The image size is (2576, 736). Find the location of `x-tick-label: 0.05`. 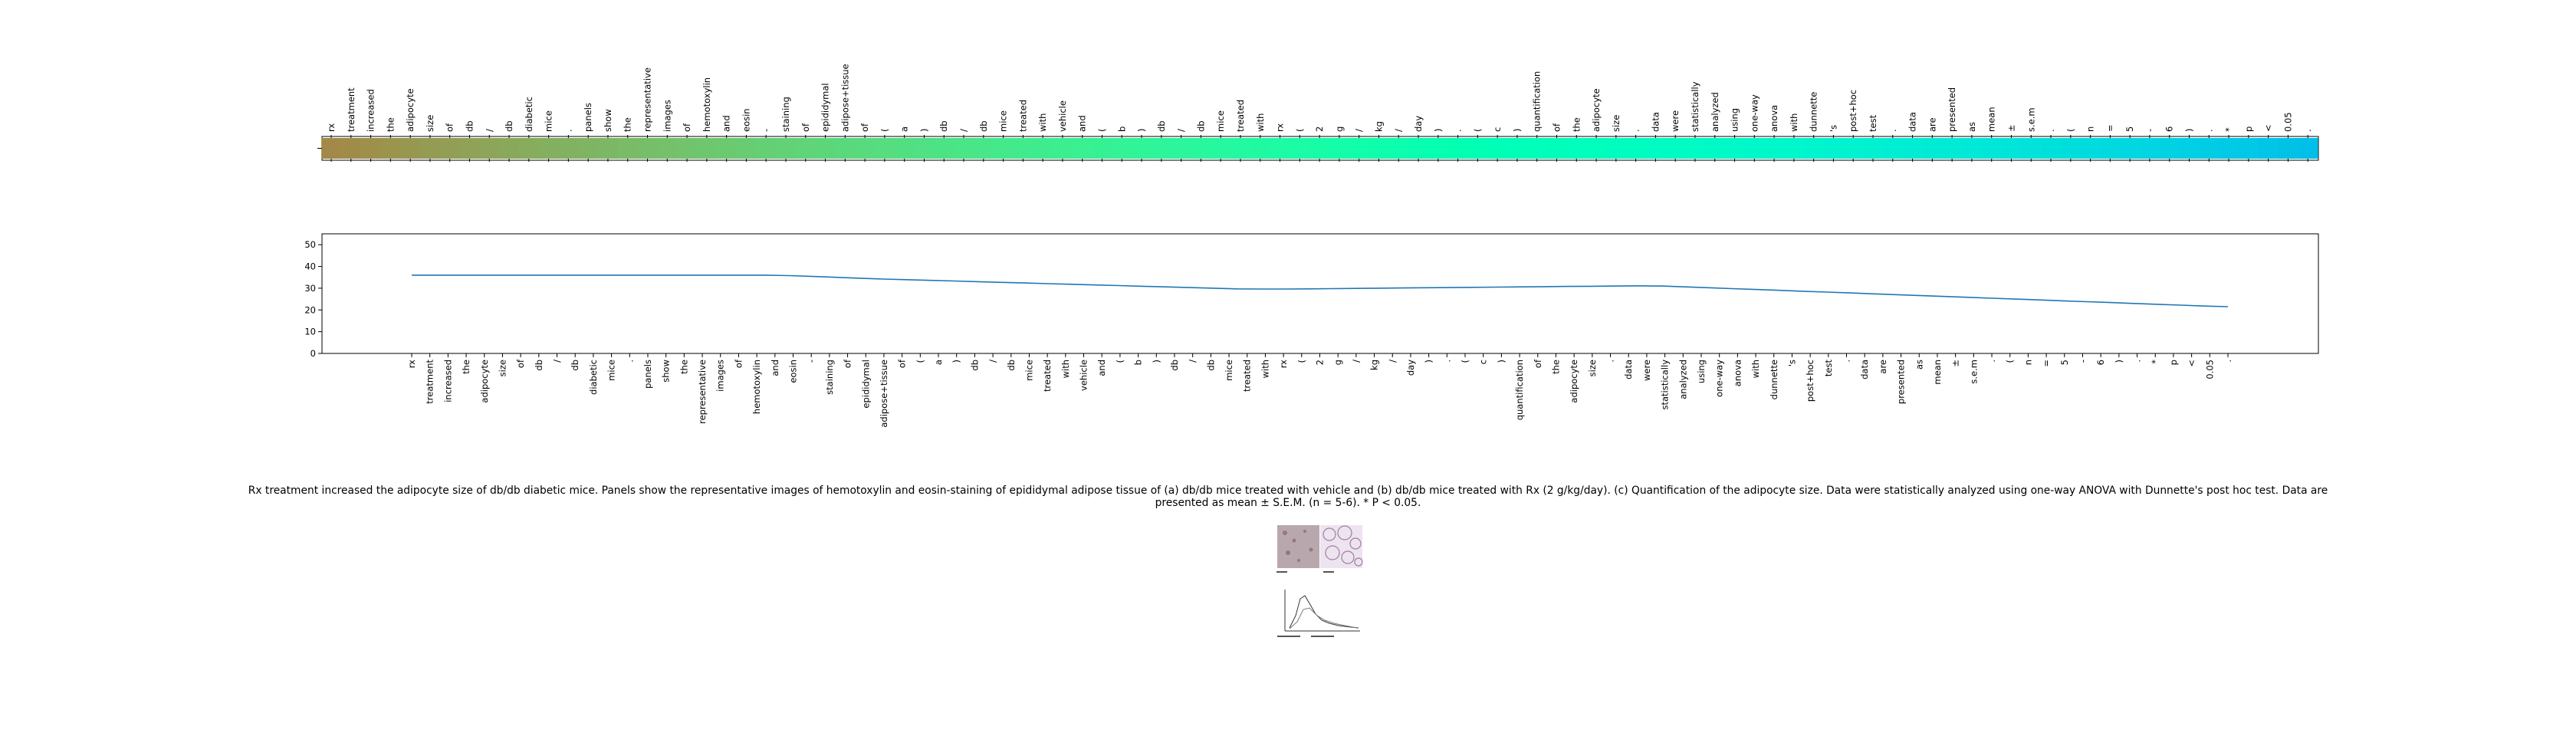

x-tick-label: 0.05 is located at coordinates (2209, 370).